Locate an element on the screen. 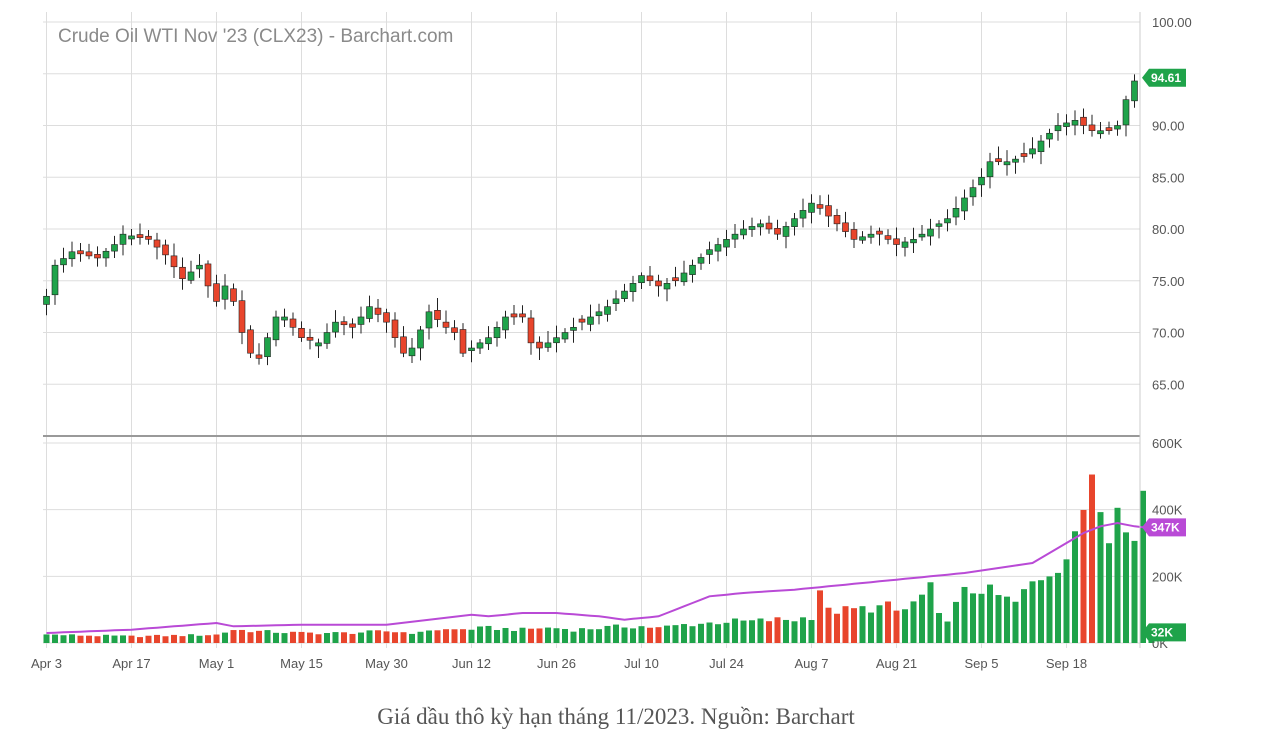 Image resolution: width=1288 pixels, height=740 pixels. x-tick-label: Aug 7 is located at coordinates (812, 663).